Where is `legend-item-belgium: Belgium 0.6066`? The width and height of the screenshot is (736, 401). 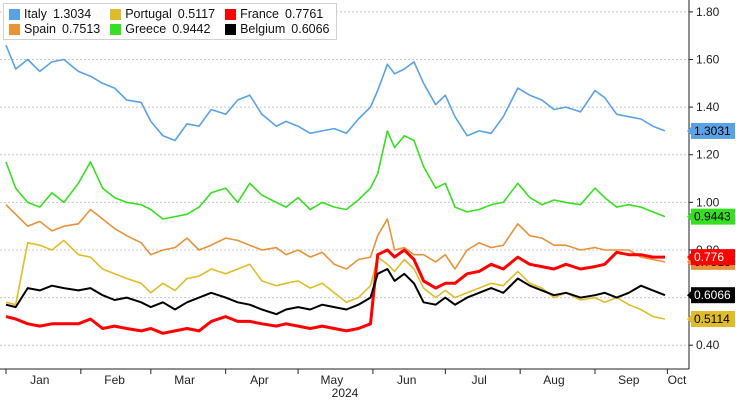 legend-item-belgium: Belgium 0.6066 is located at coordinates (277, 29).